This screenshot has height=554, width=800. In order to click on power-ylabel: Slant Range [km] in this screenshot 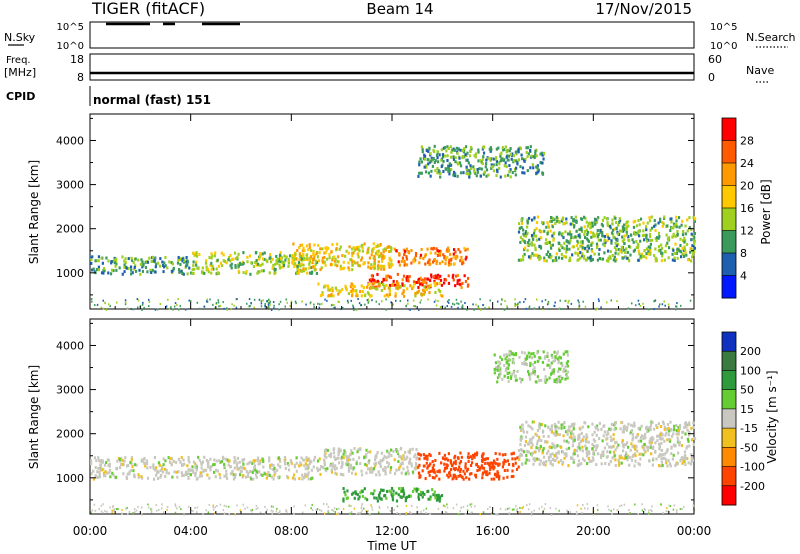, I will do `click(34, 212)`.